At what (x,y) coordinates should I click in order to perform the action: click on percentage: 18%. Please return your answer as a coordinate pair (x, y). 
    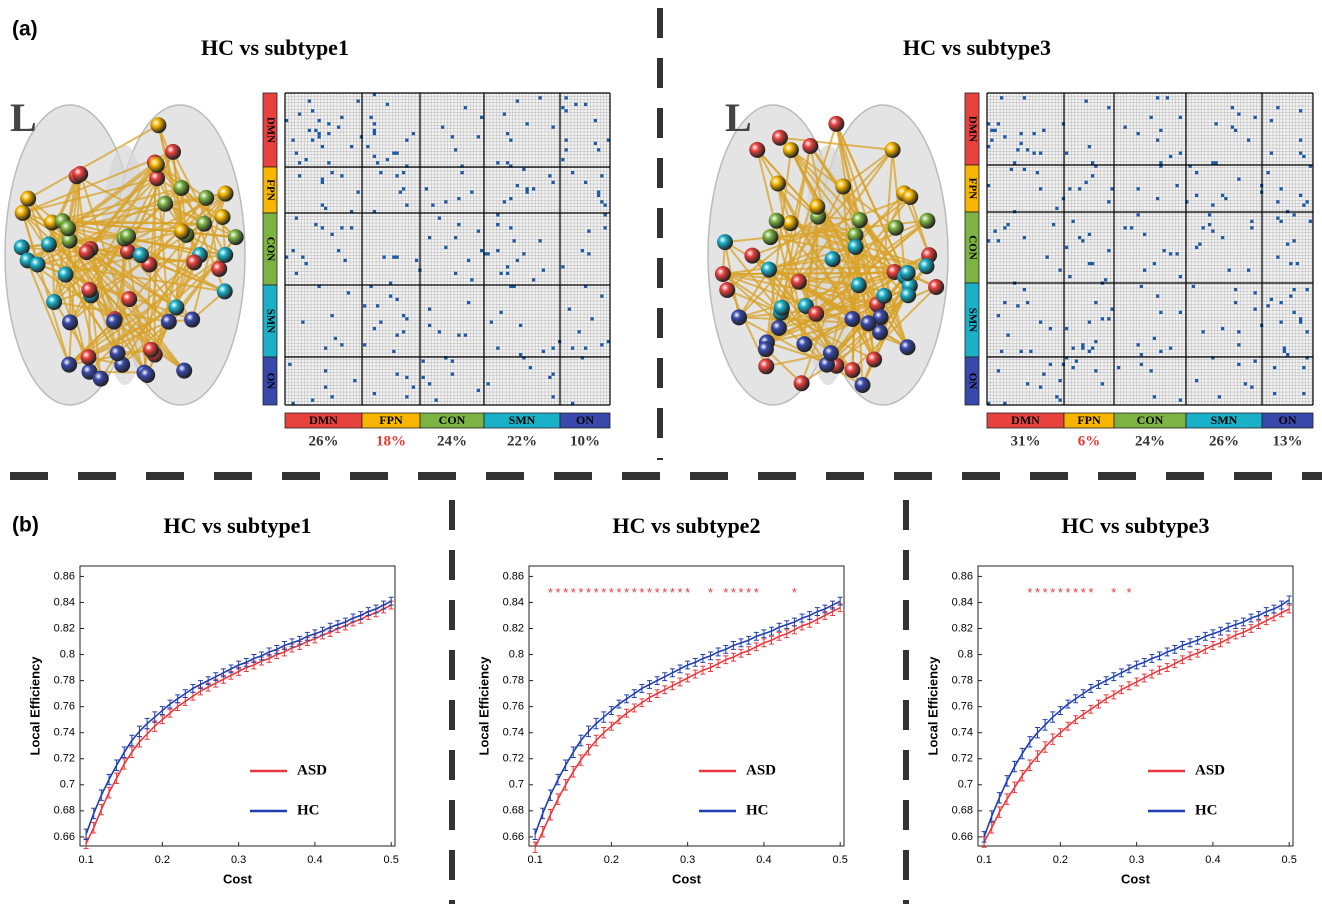
    Looking at the image, I should click on (391, 441).